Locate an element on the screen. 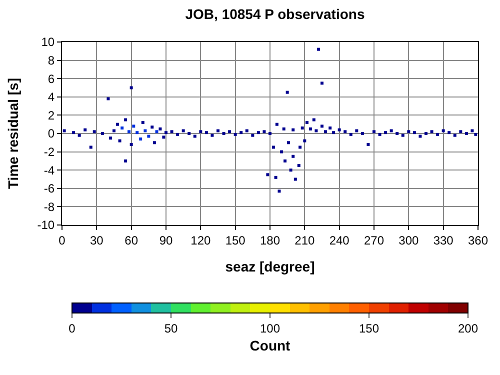 This screenshot has width=500, height=375. x-tick-label: 360 is located at coordinates (478, 240).